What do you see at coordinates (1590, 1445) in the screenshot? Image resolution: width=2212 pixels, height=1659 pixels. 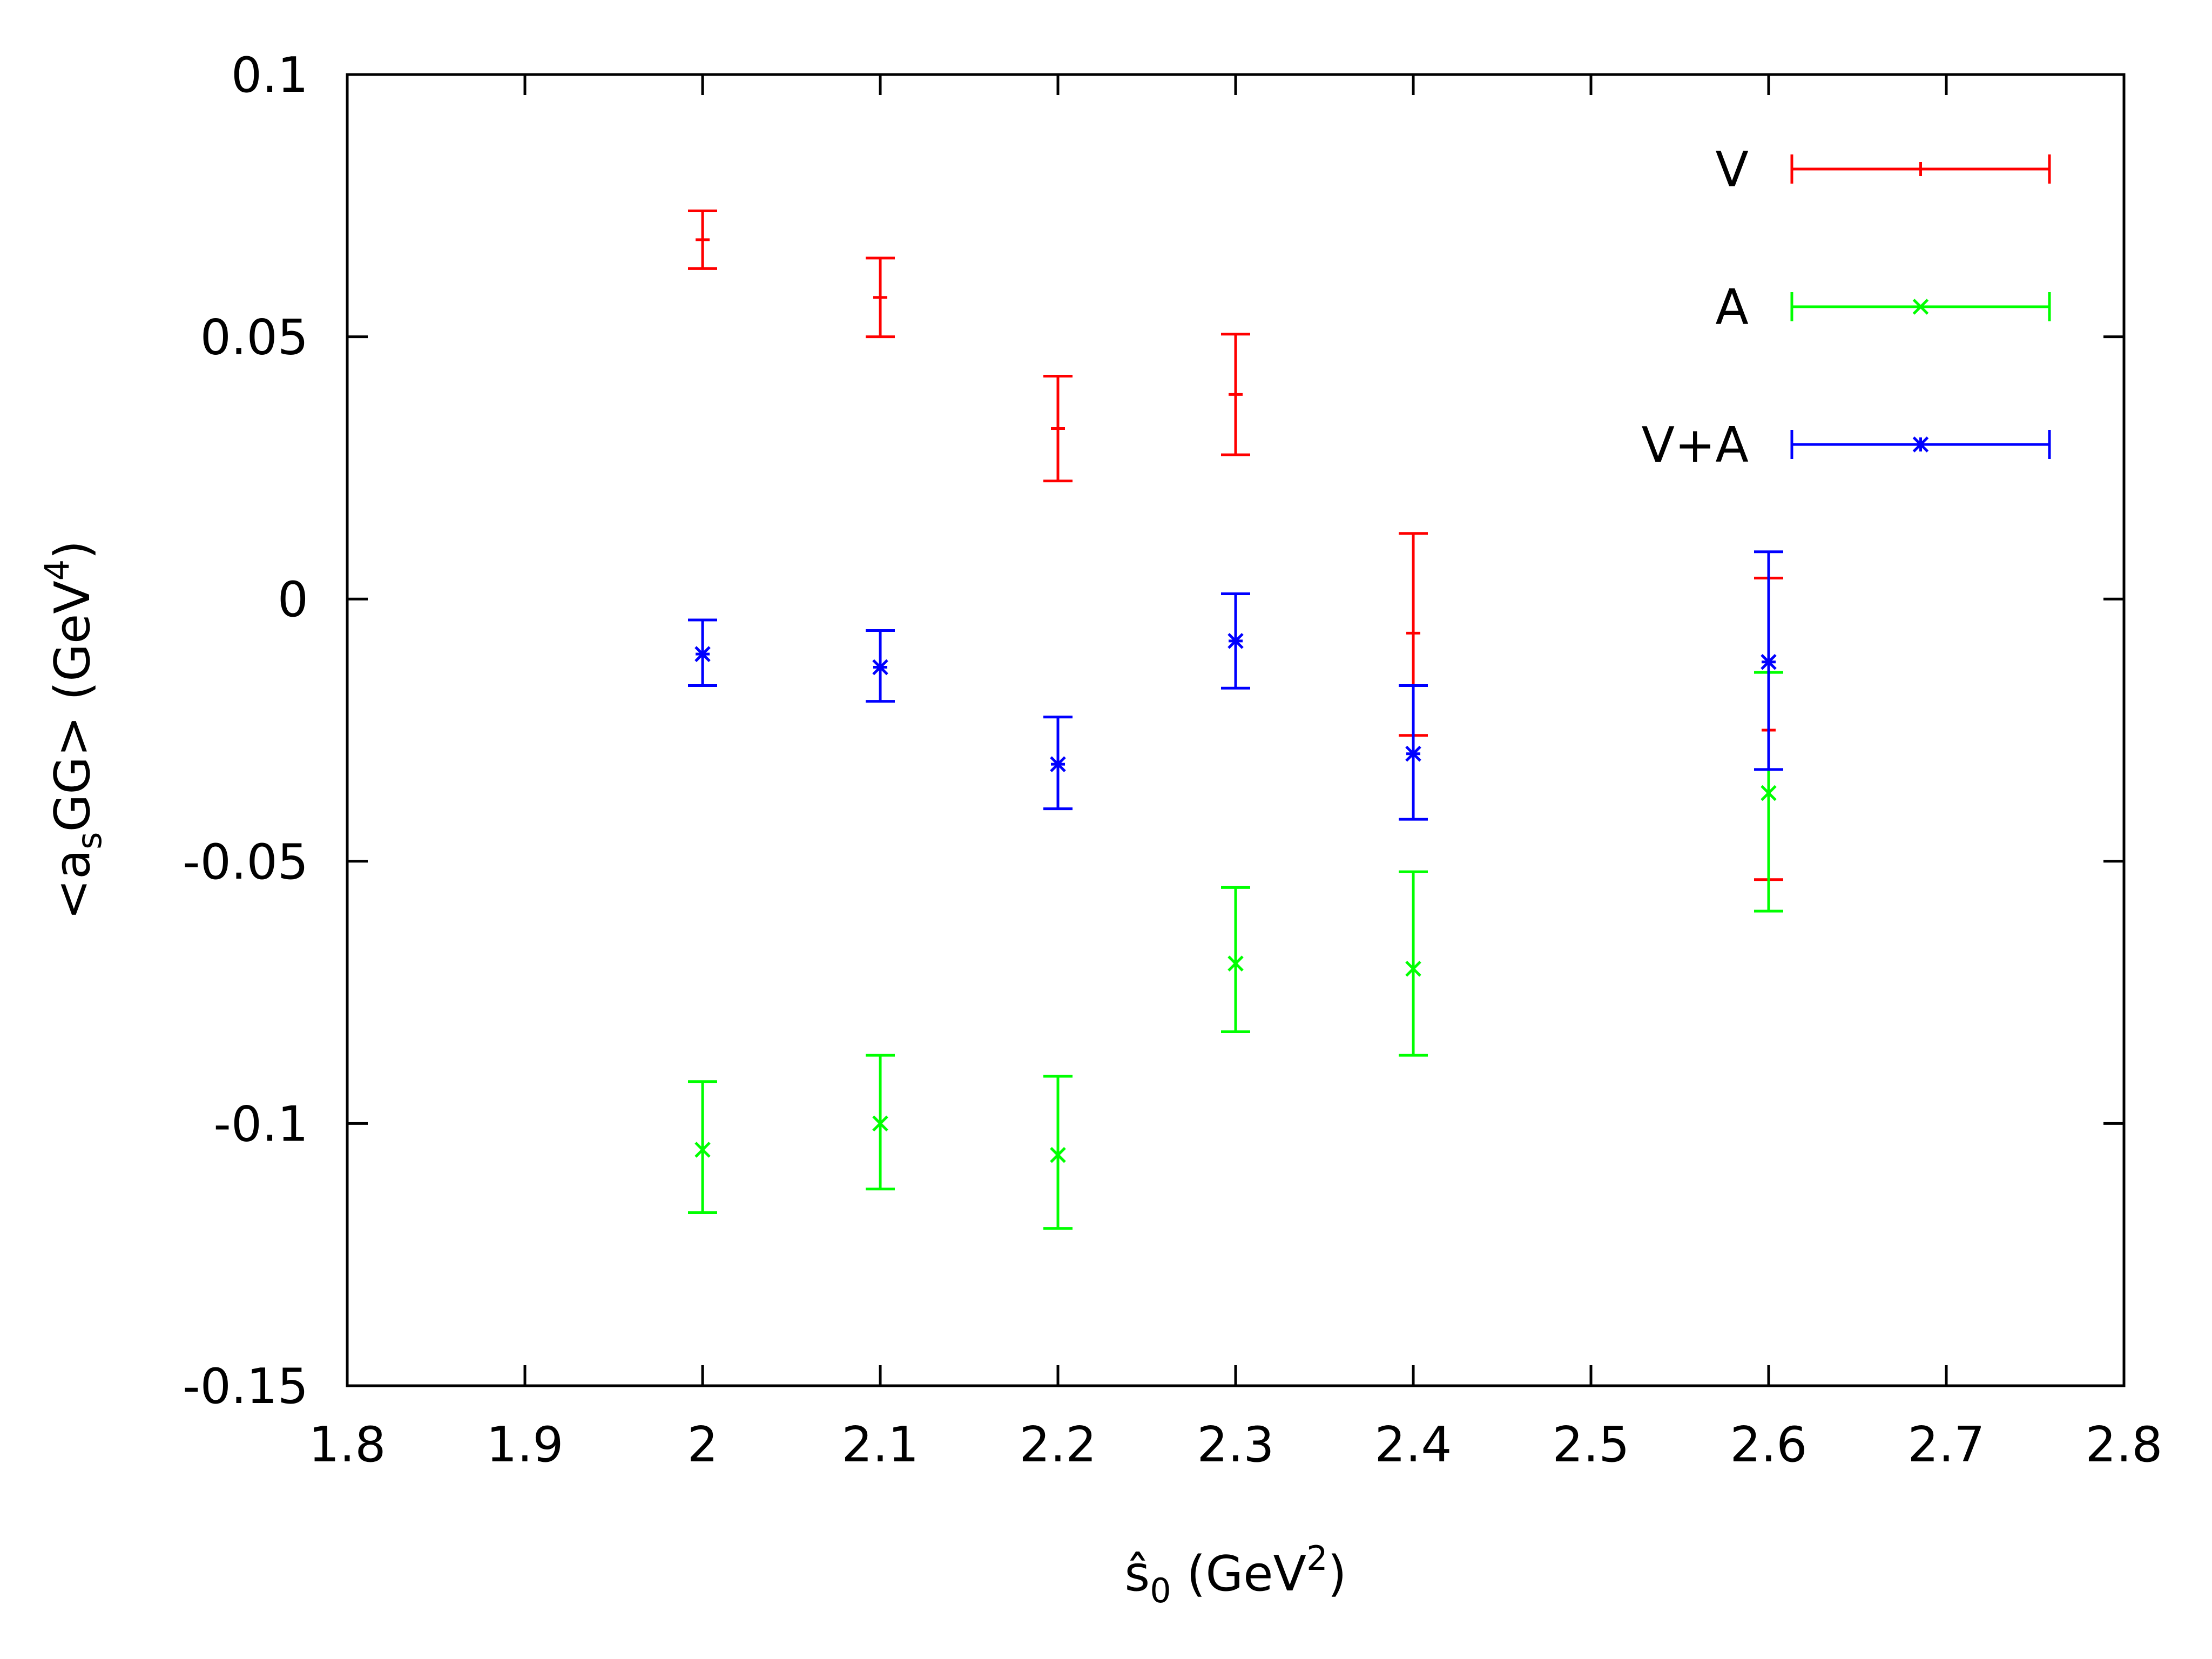 I see `x-tick-label: 2.5` at bounding box center [1590, 1445].